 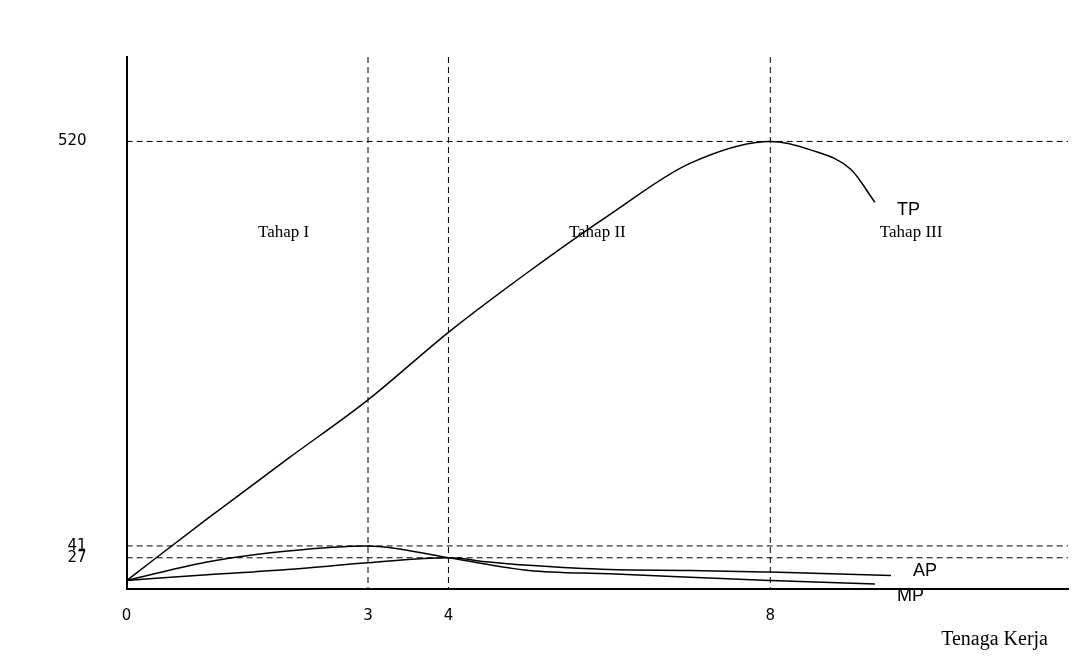 I want to click on x-tick-label: 4, so click(x=448, y=614).